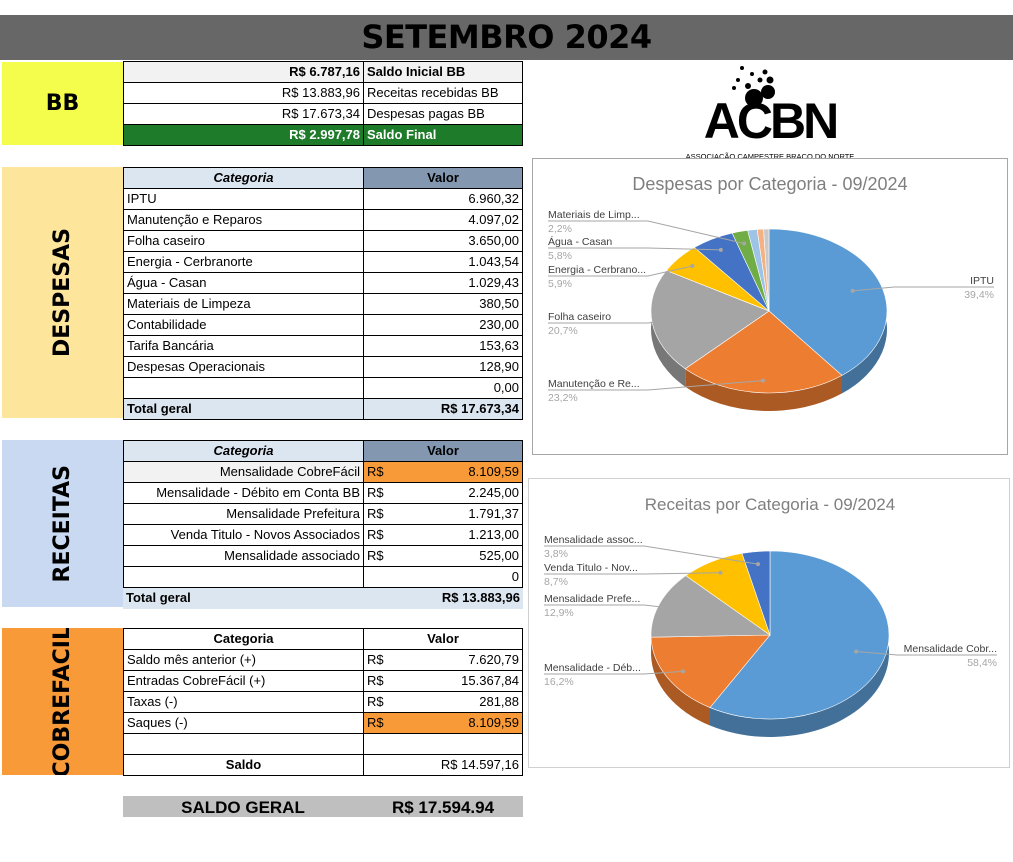 The width and height of the screenshot is (1013, 862). I want to click on category-cell: Mensalidade - Débito em Conta BB, so click(244, 493).